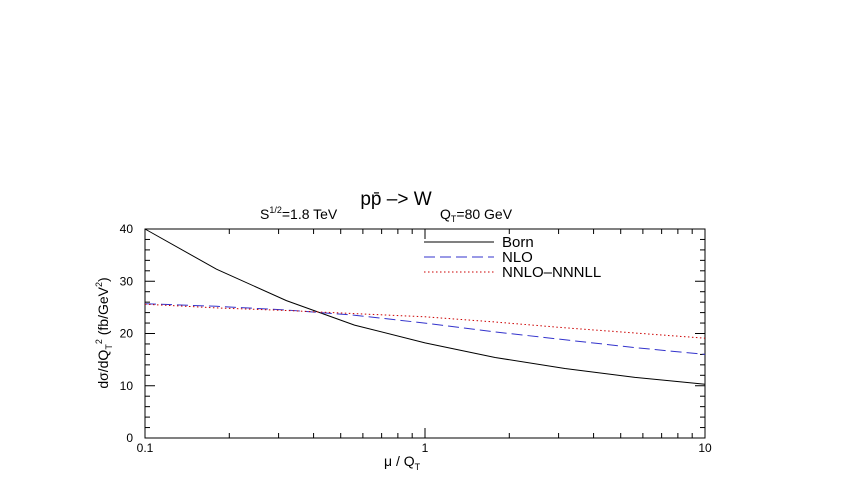 The image size is (850, 495). What do you see at coordinates (99, 284) in the screenshot?
I see `y-axis-label-sup2: 2` at bounding box center [99, 284].